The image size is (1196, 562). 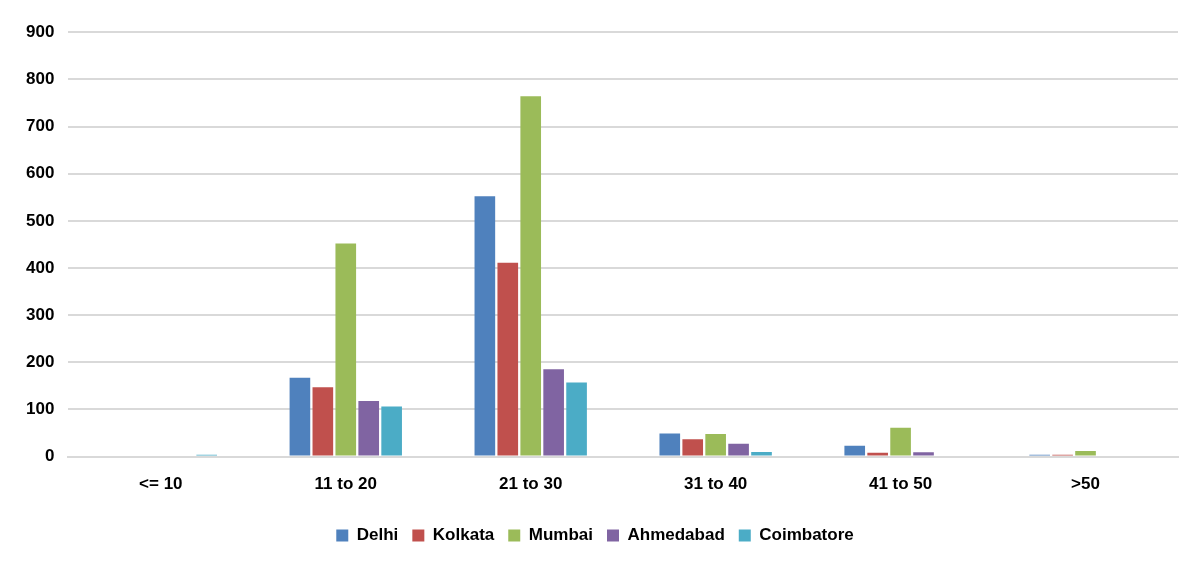 I want to click on y-tick-label: 0, so click(x=49, y=456).